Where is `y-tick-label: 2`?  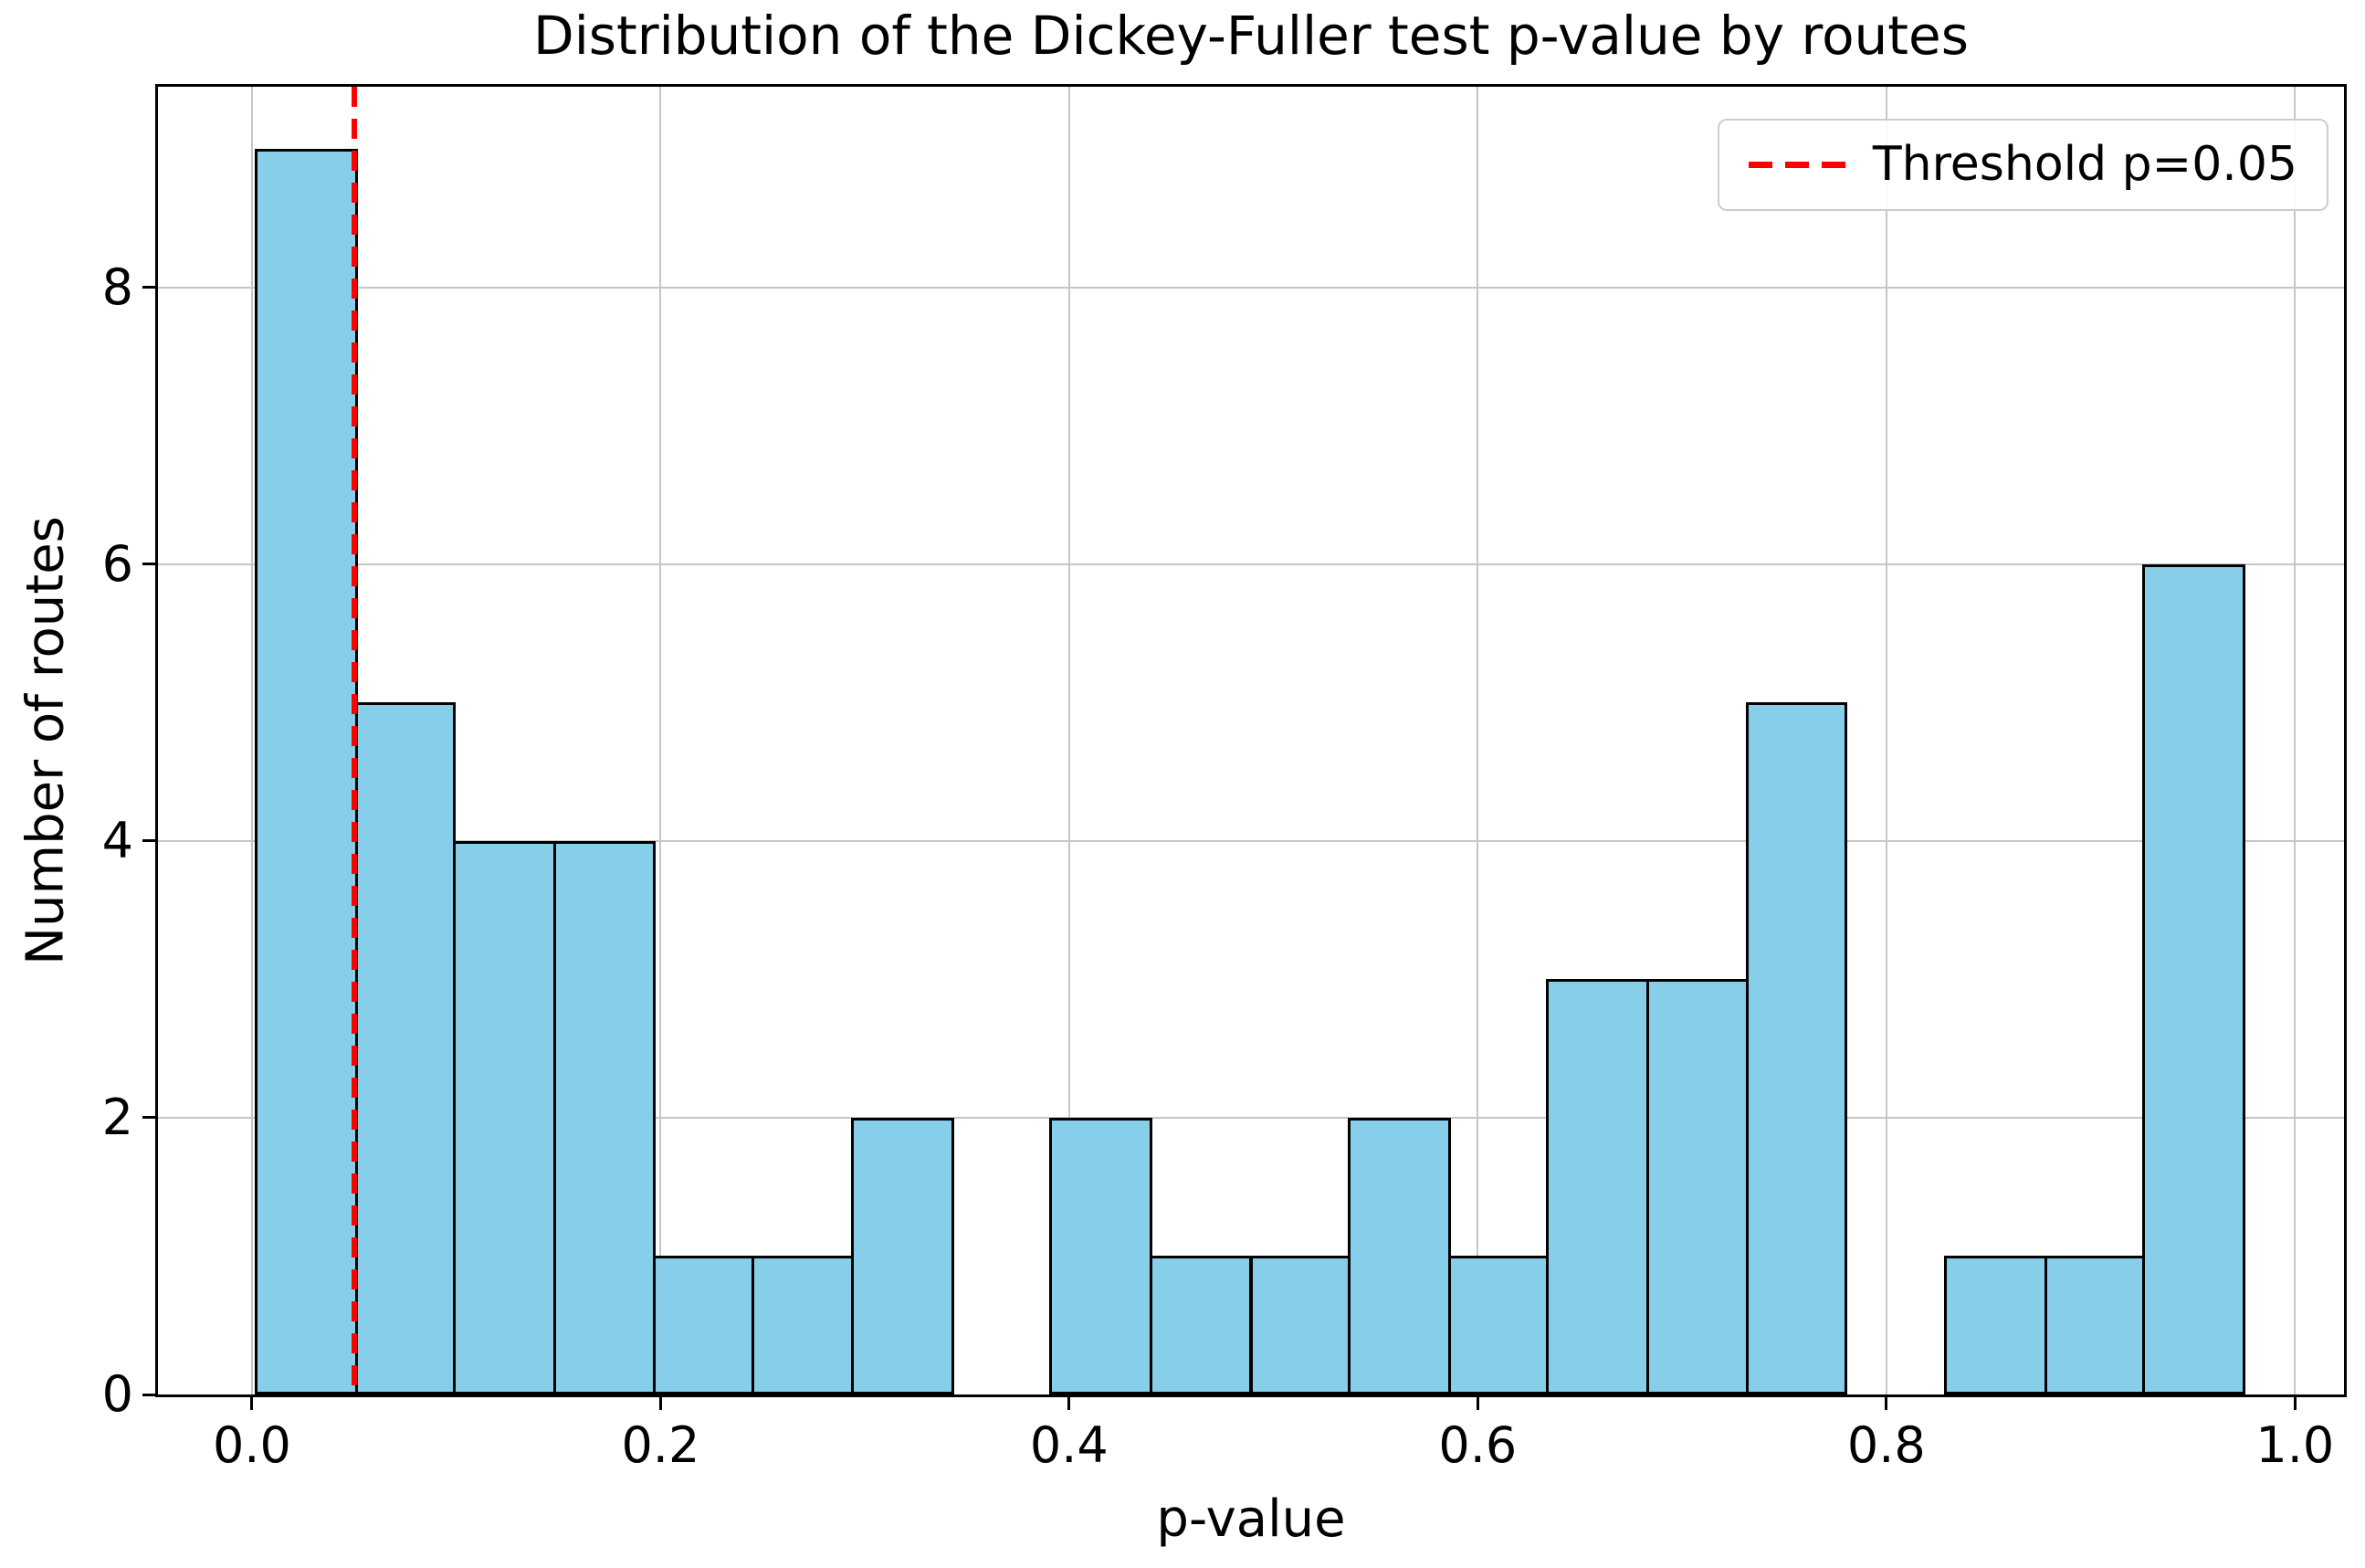
y-tick-label: 2 is located at coordinates (117, 1117).